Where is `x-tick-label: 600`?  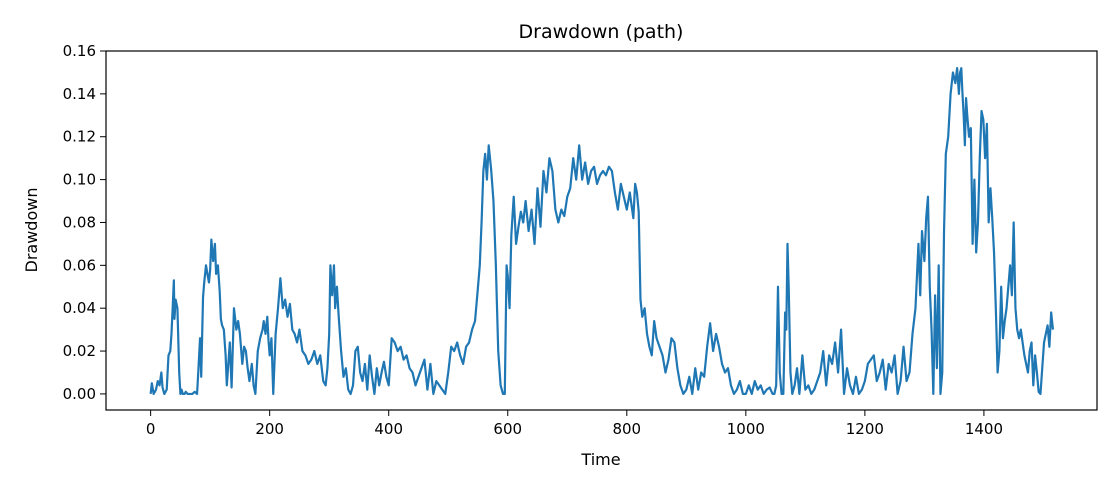 x-tick-label: 600 is located at coordinates (507, 429).